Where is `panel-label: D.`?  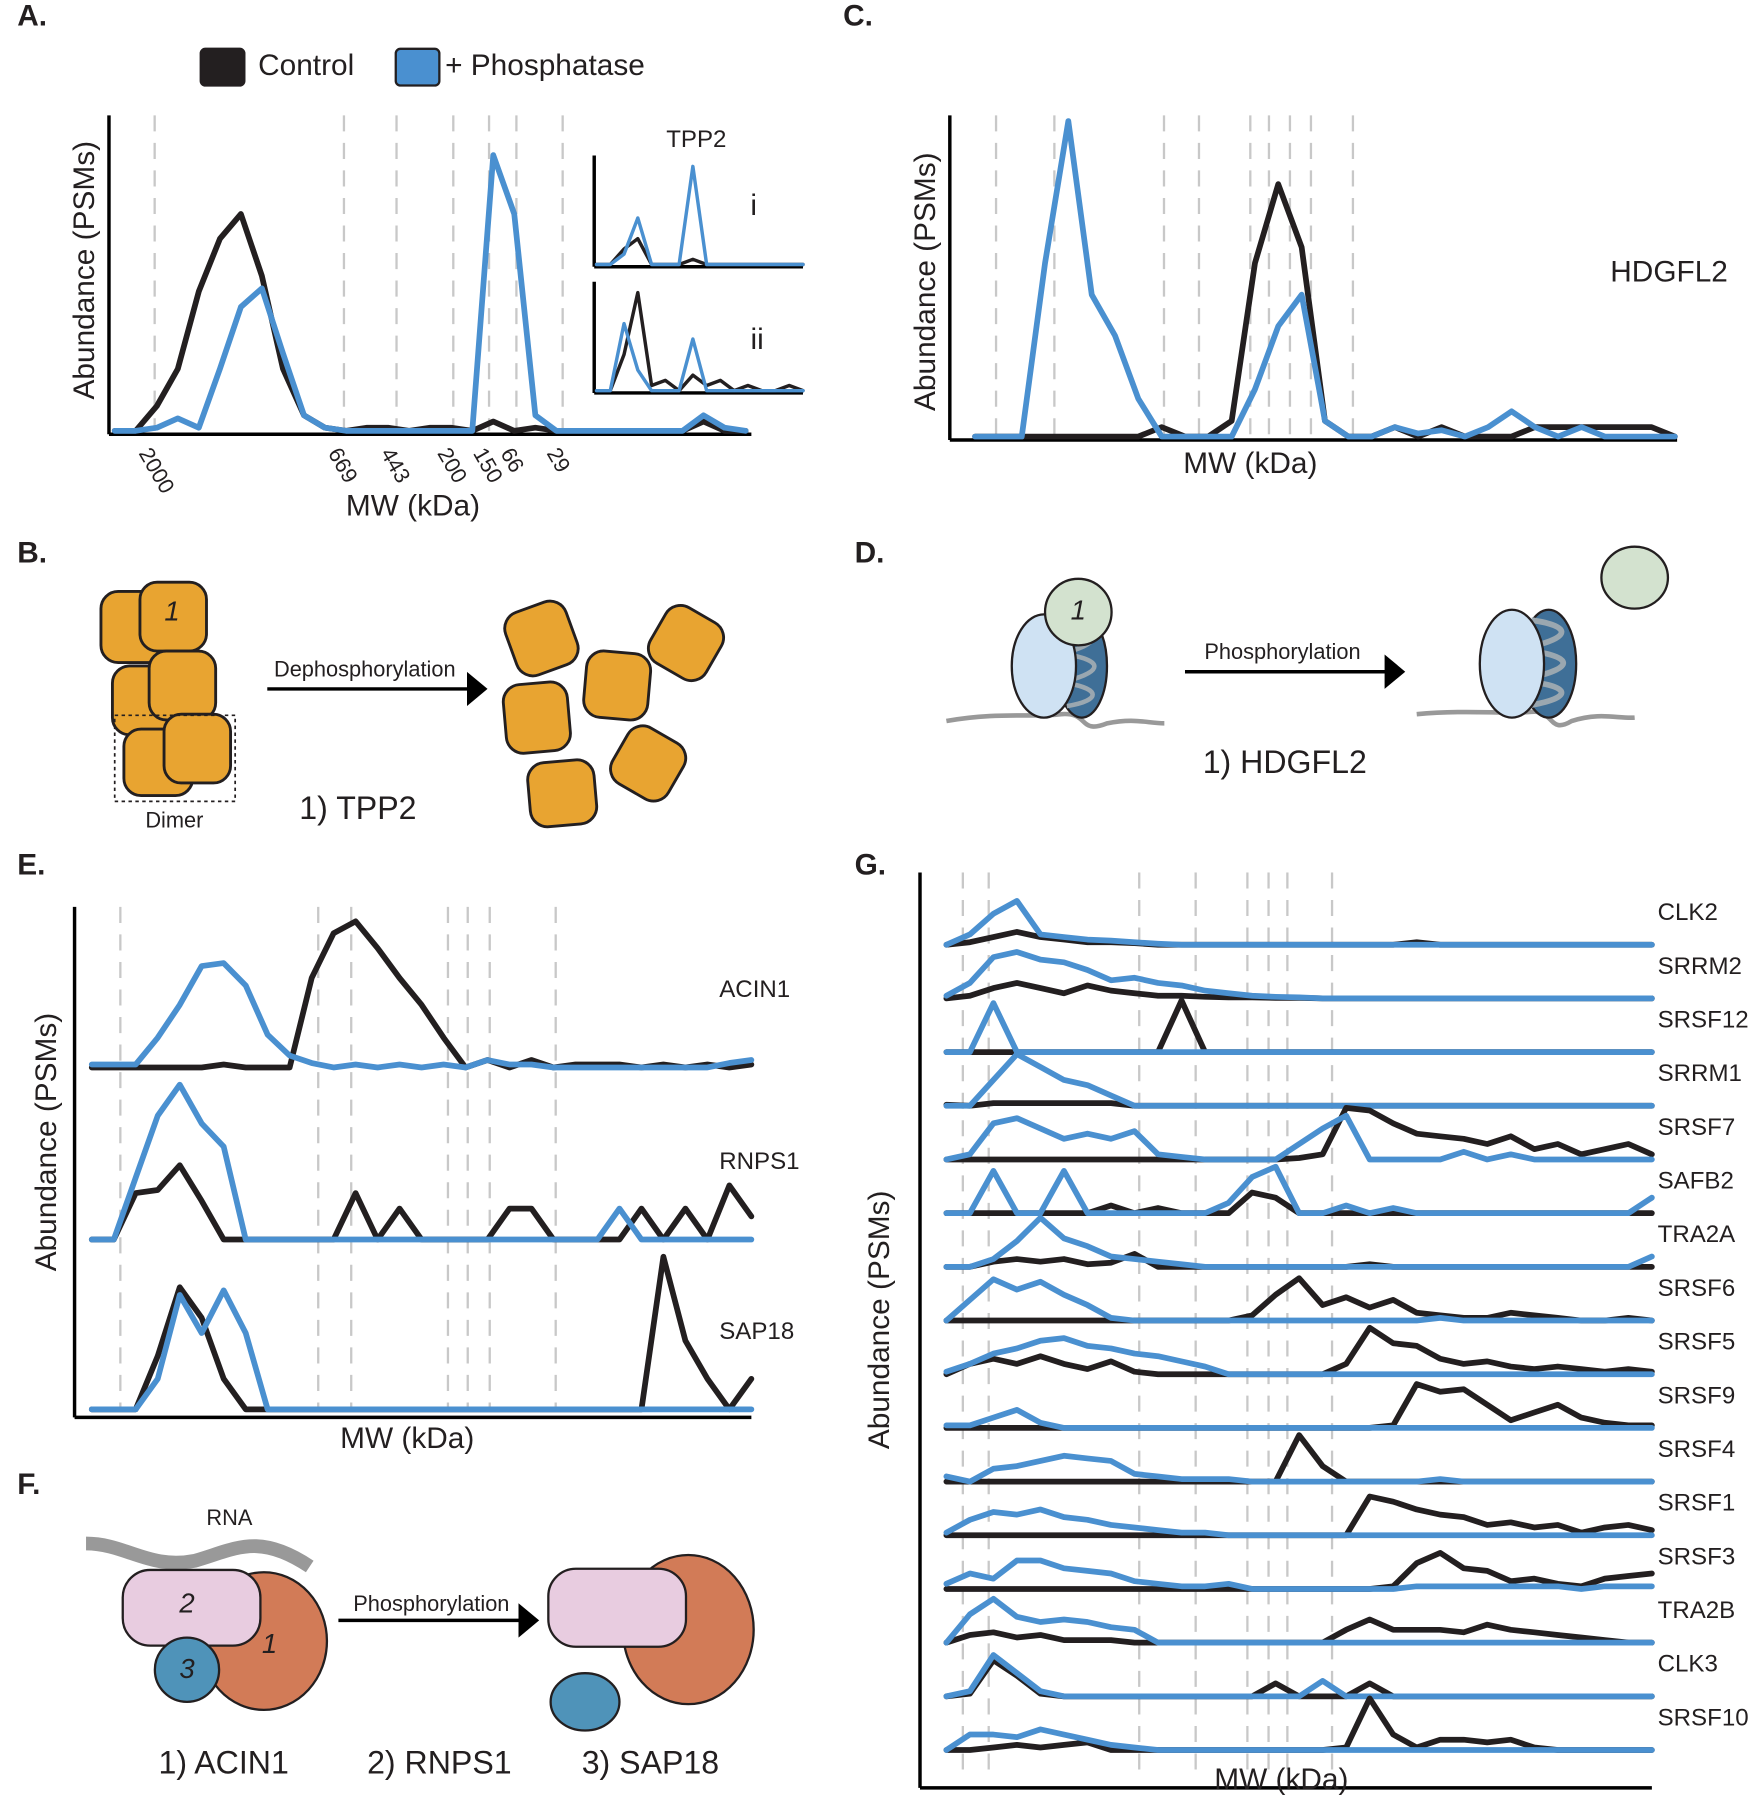
panel-label: D. is located at coordinates (870, 553).